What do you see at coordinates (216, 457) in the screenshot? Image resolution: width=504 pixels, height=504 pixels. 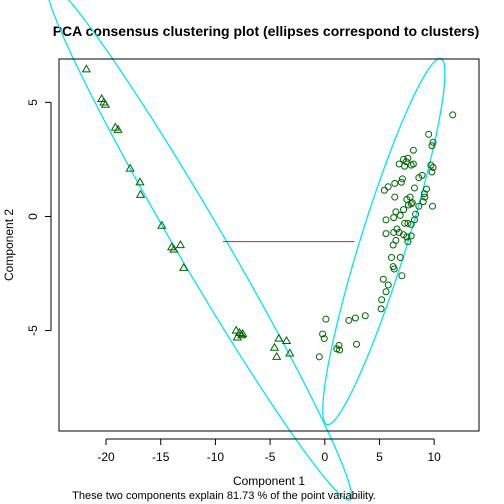 I see `x-tick-label: -10` at bounding box center [216, 457].